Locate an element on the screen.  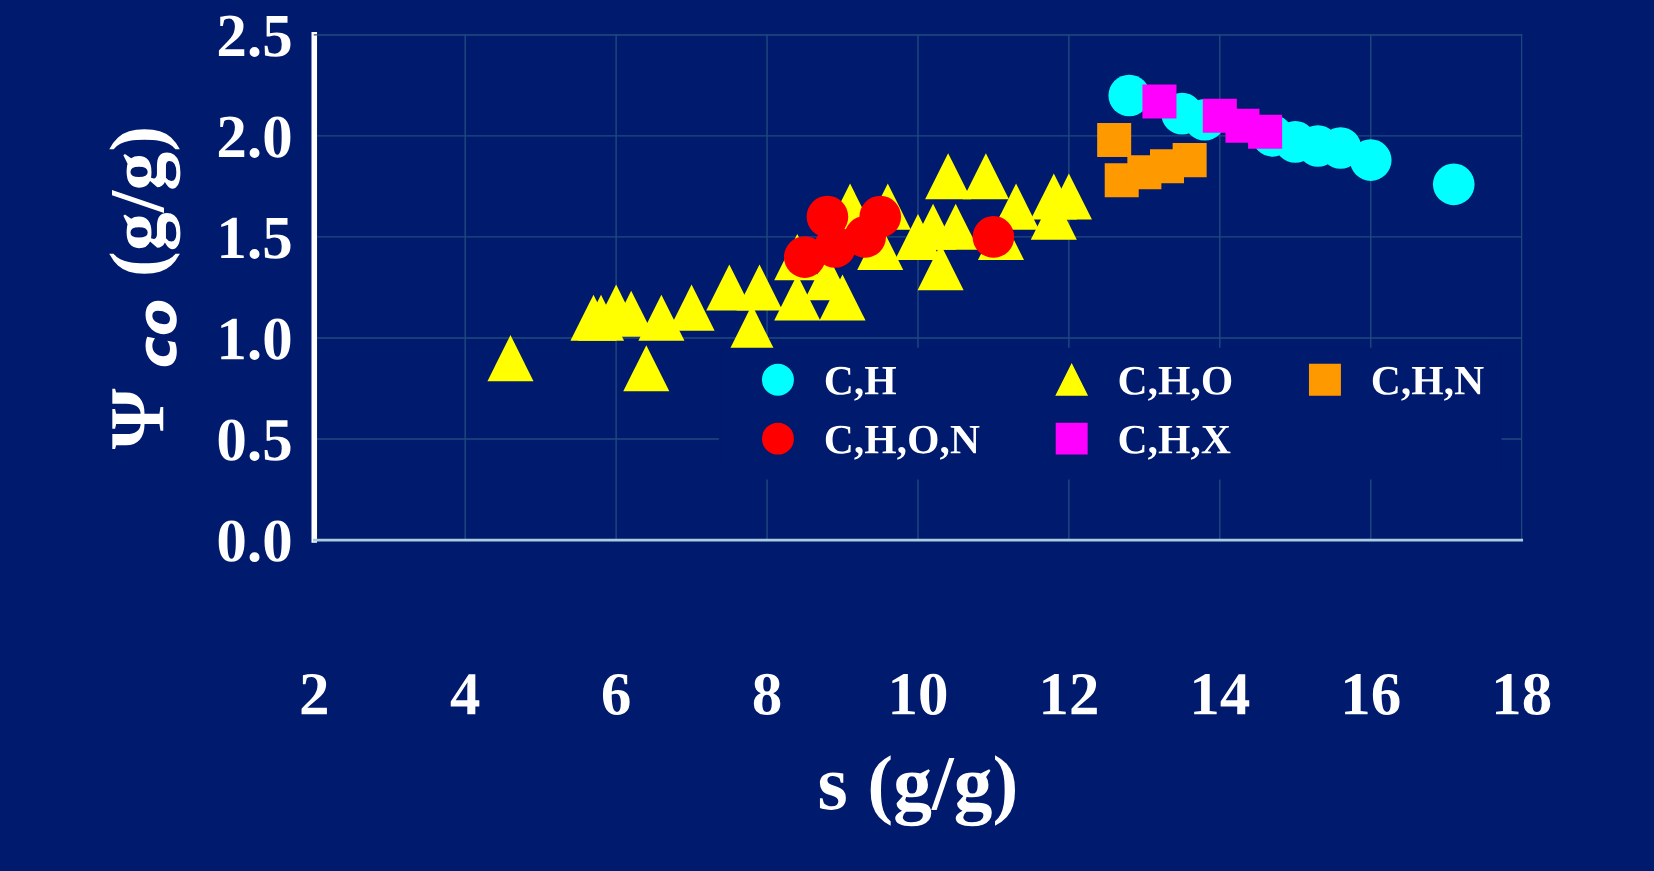
legend-label: C,H is located at coordinates (860, 383).